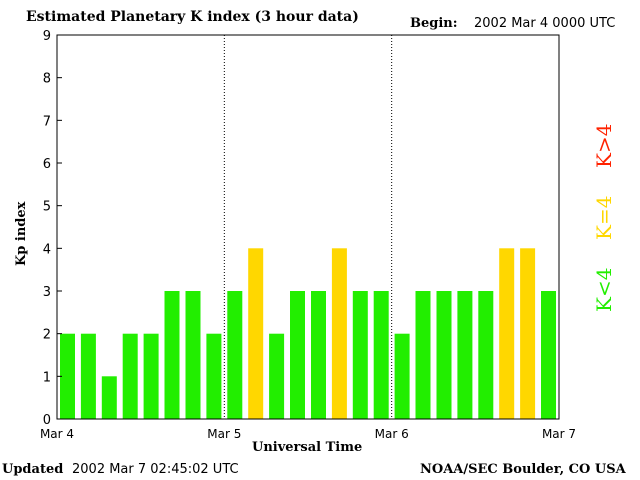 The height and width of the screenshot is (480, 640). Describe the element at coordinates (47, 79) in the screenshot. I see `y-tick-label: 8` at that location.